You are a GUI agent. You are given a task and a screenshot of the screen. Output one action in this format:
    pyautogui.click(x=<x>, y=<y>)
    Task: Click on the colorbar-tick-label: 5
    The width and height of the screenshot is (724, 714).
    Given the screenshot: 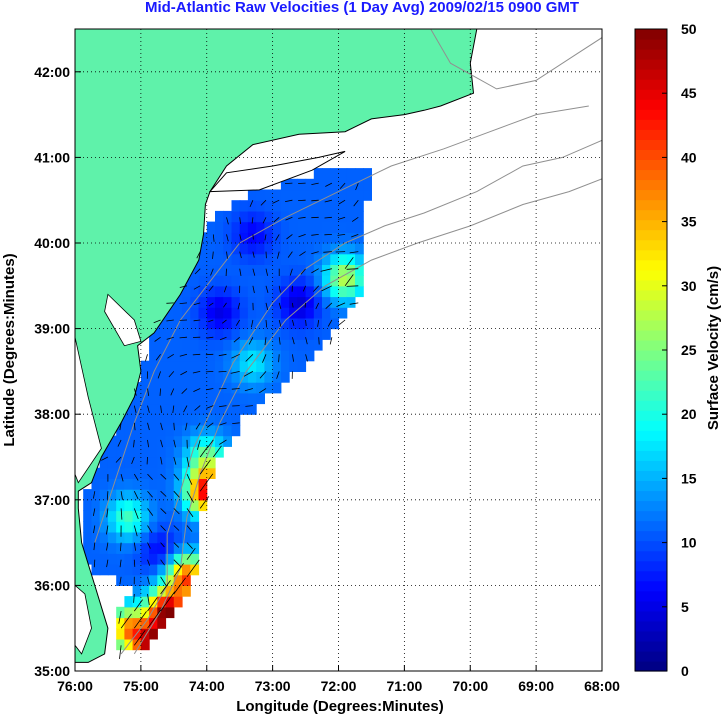 What is the action you would take?
    pyautogui.click(x=685, y=607)
    